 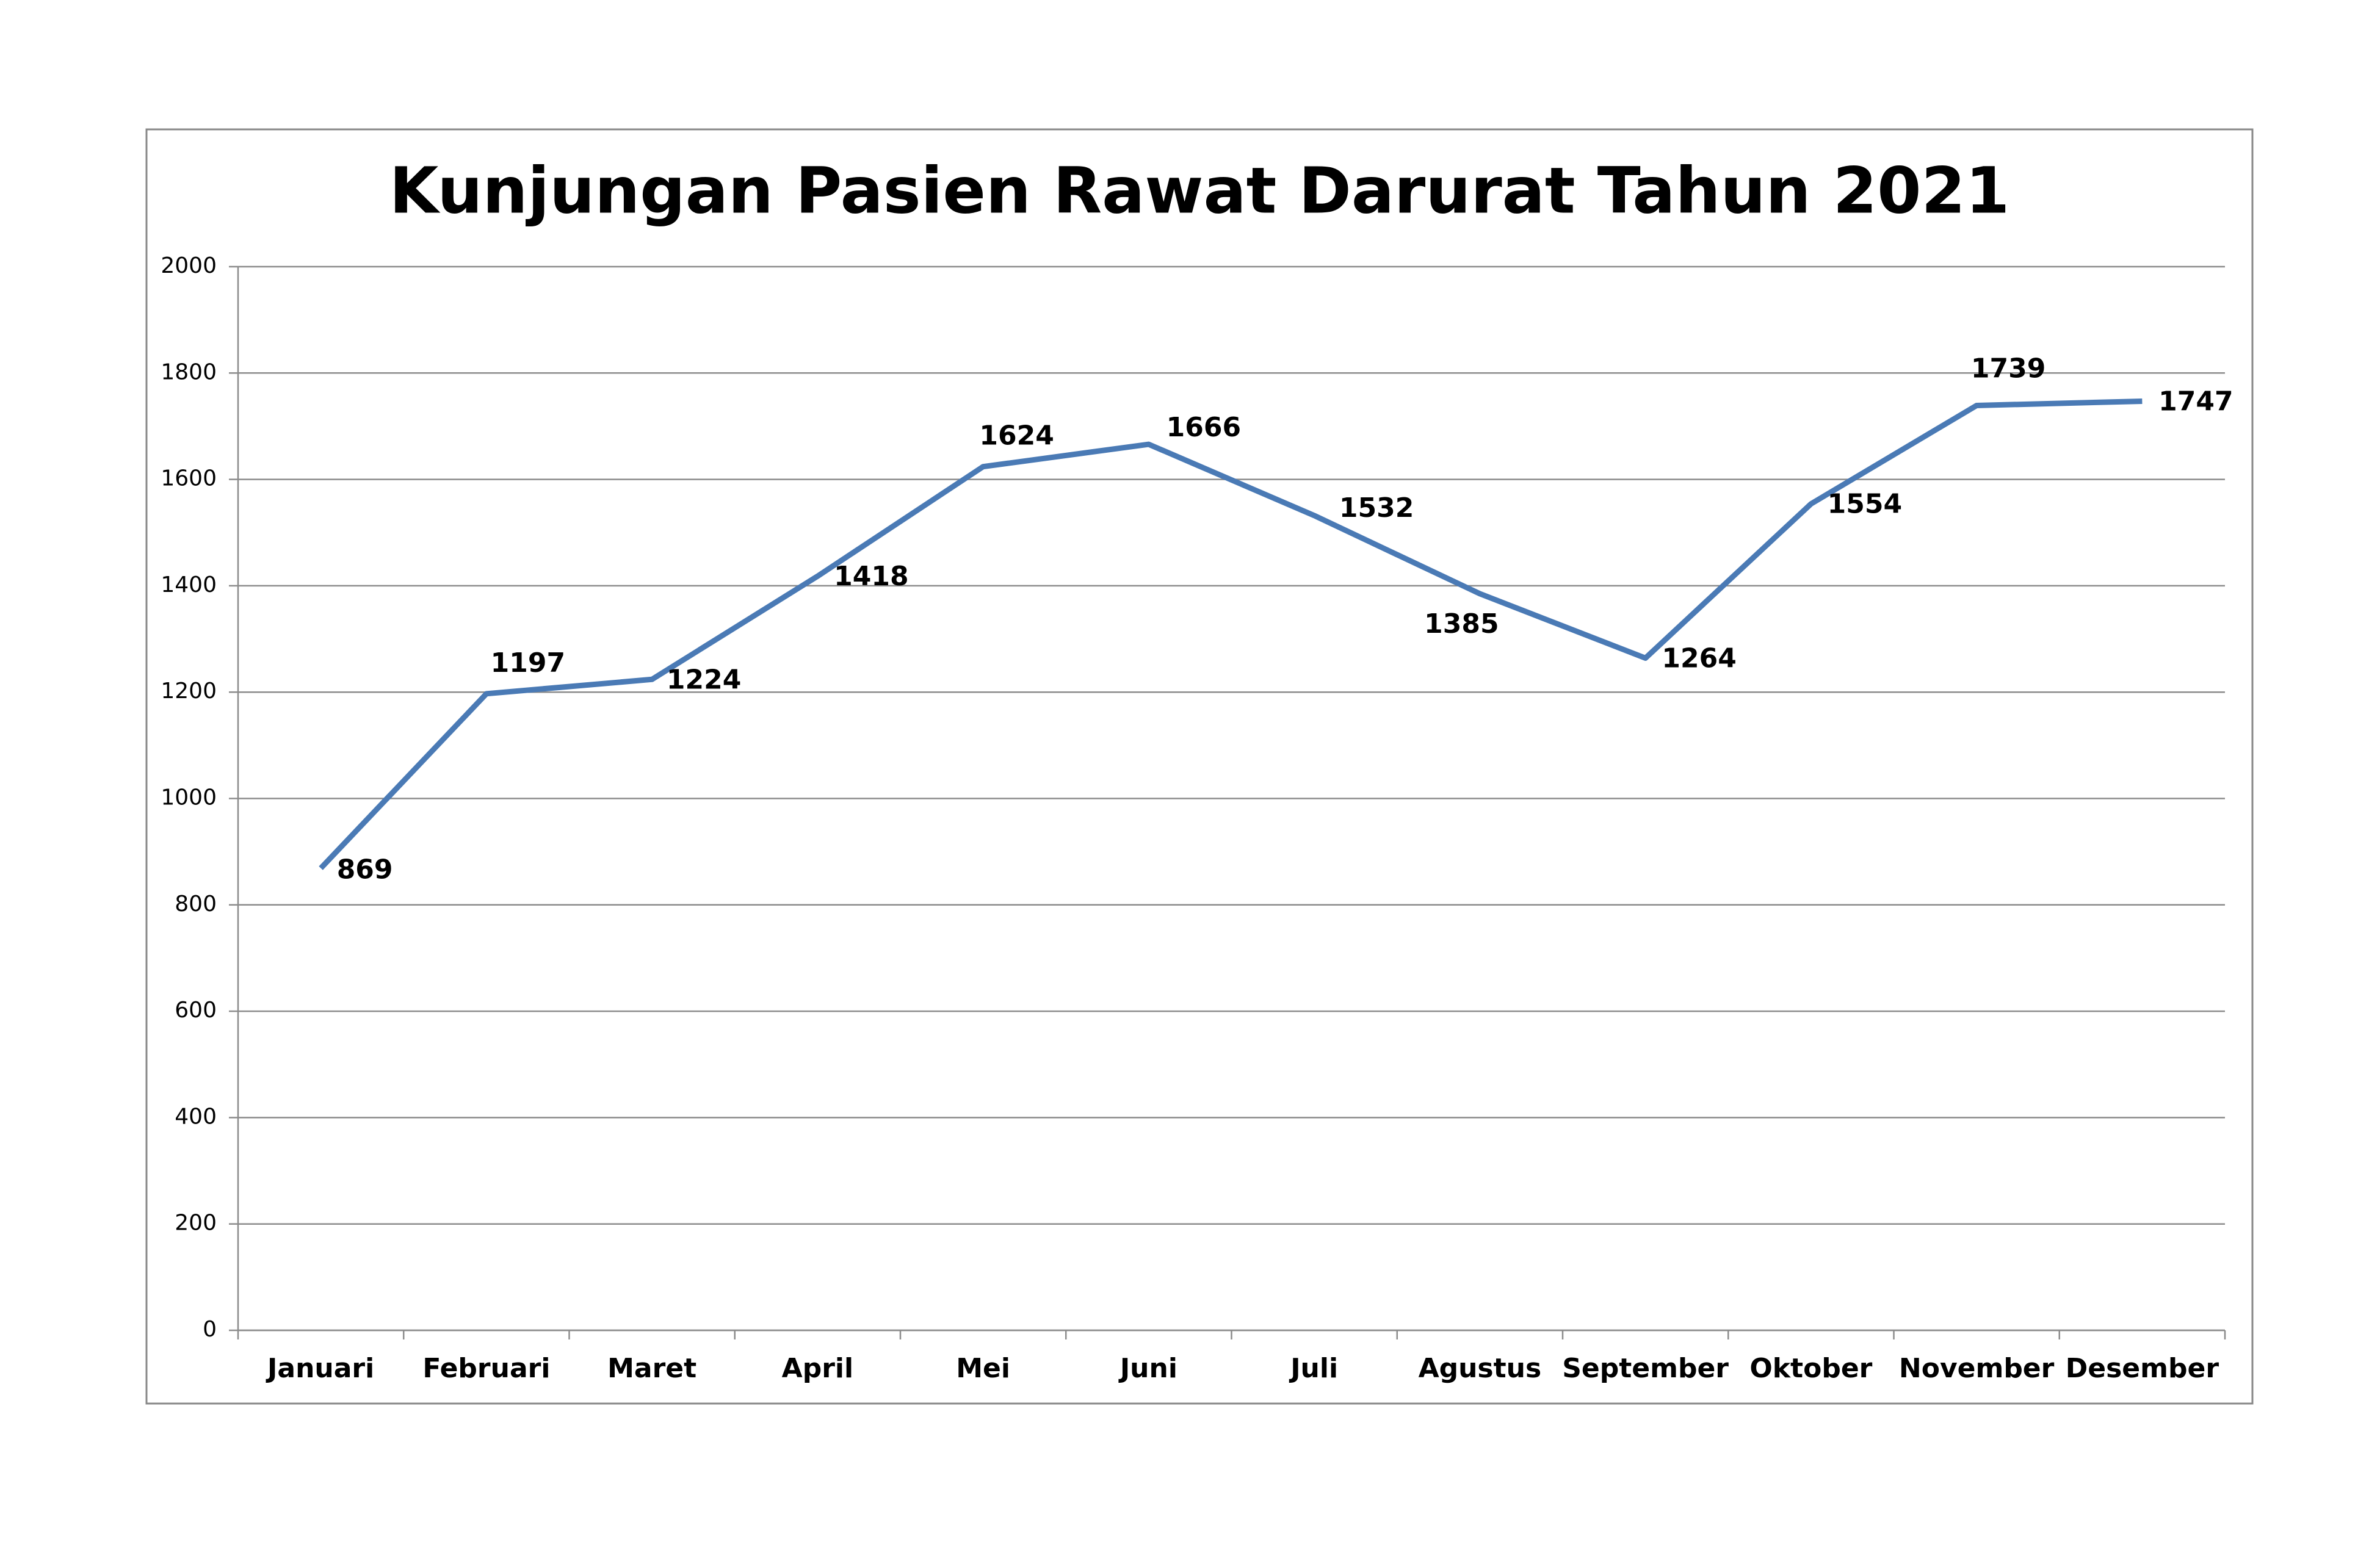 I want to click on data-label: 1747, so click(x=2195, y=401).